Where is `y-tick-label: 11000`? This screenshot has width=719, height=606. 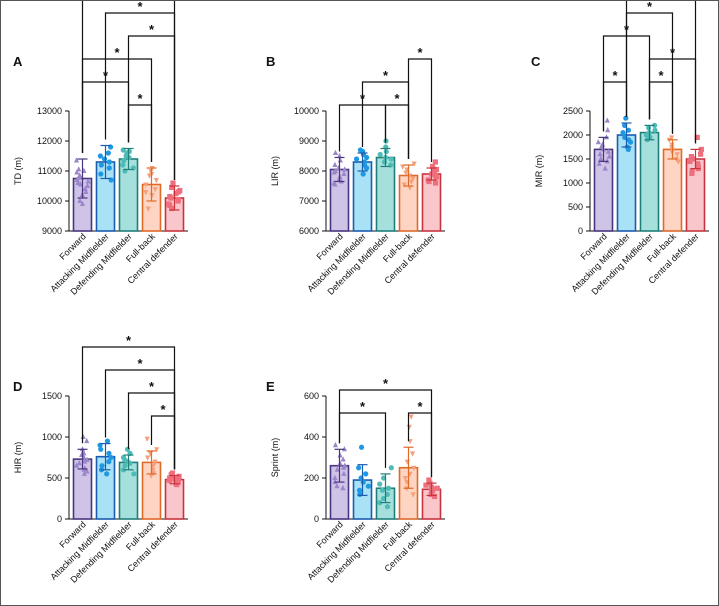 y-tick-label: 11000 is located at coordinates (50, 171).